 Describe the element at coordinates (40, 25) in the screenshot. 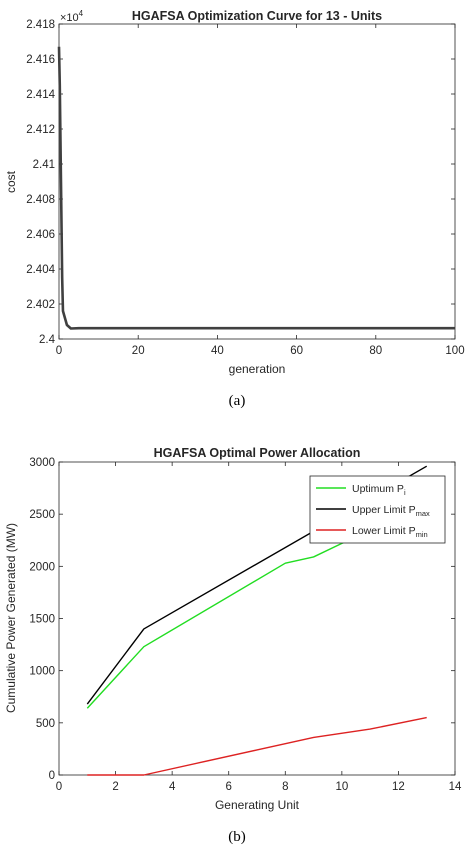

I see `chart-a-y-tick-label: 2.418` at that location.